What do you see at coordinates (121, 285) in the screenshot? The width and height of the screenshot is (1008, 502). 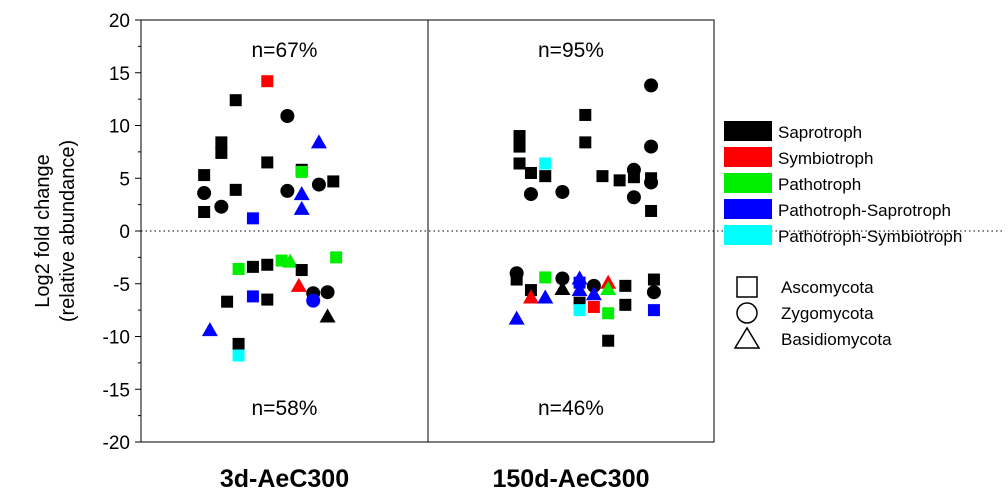 I see `y-tick-label: -5` at bounding box center [121, 285].